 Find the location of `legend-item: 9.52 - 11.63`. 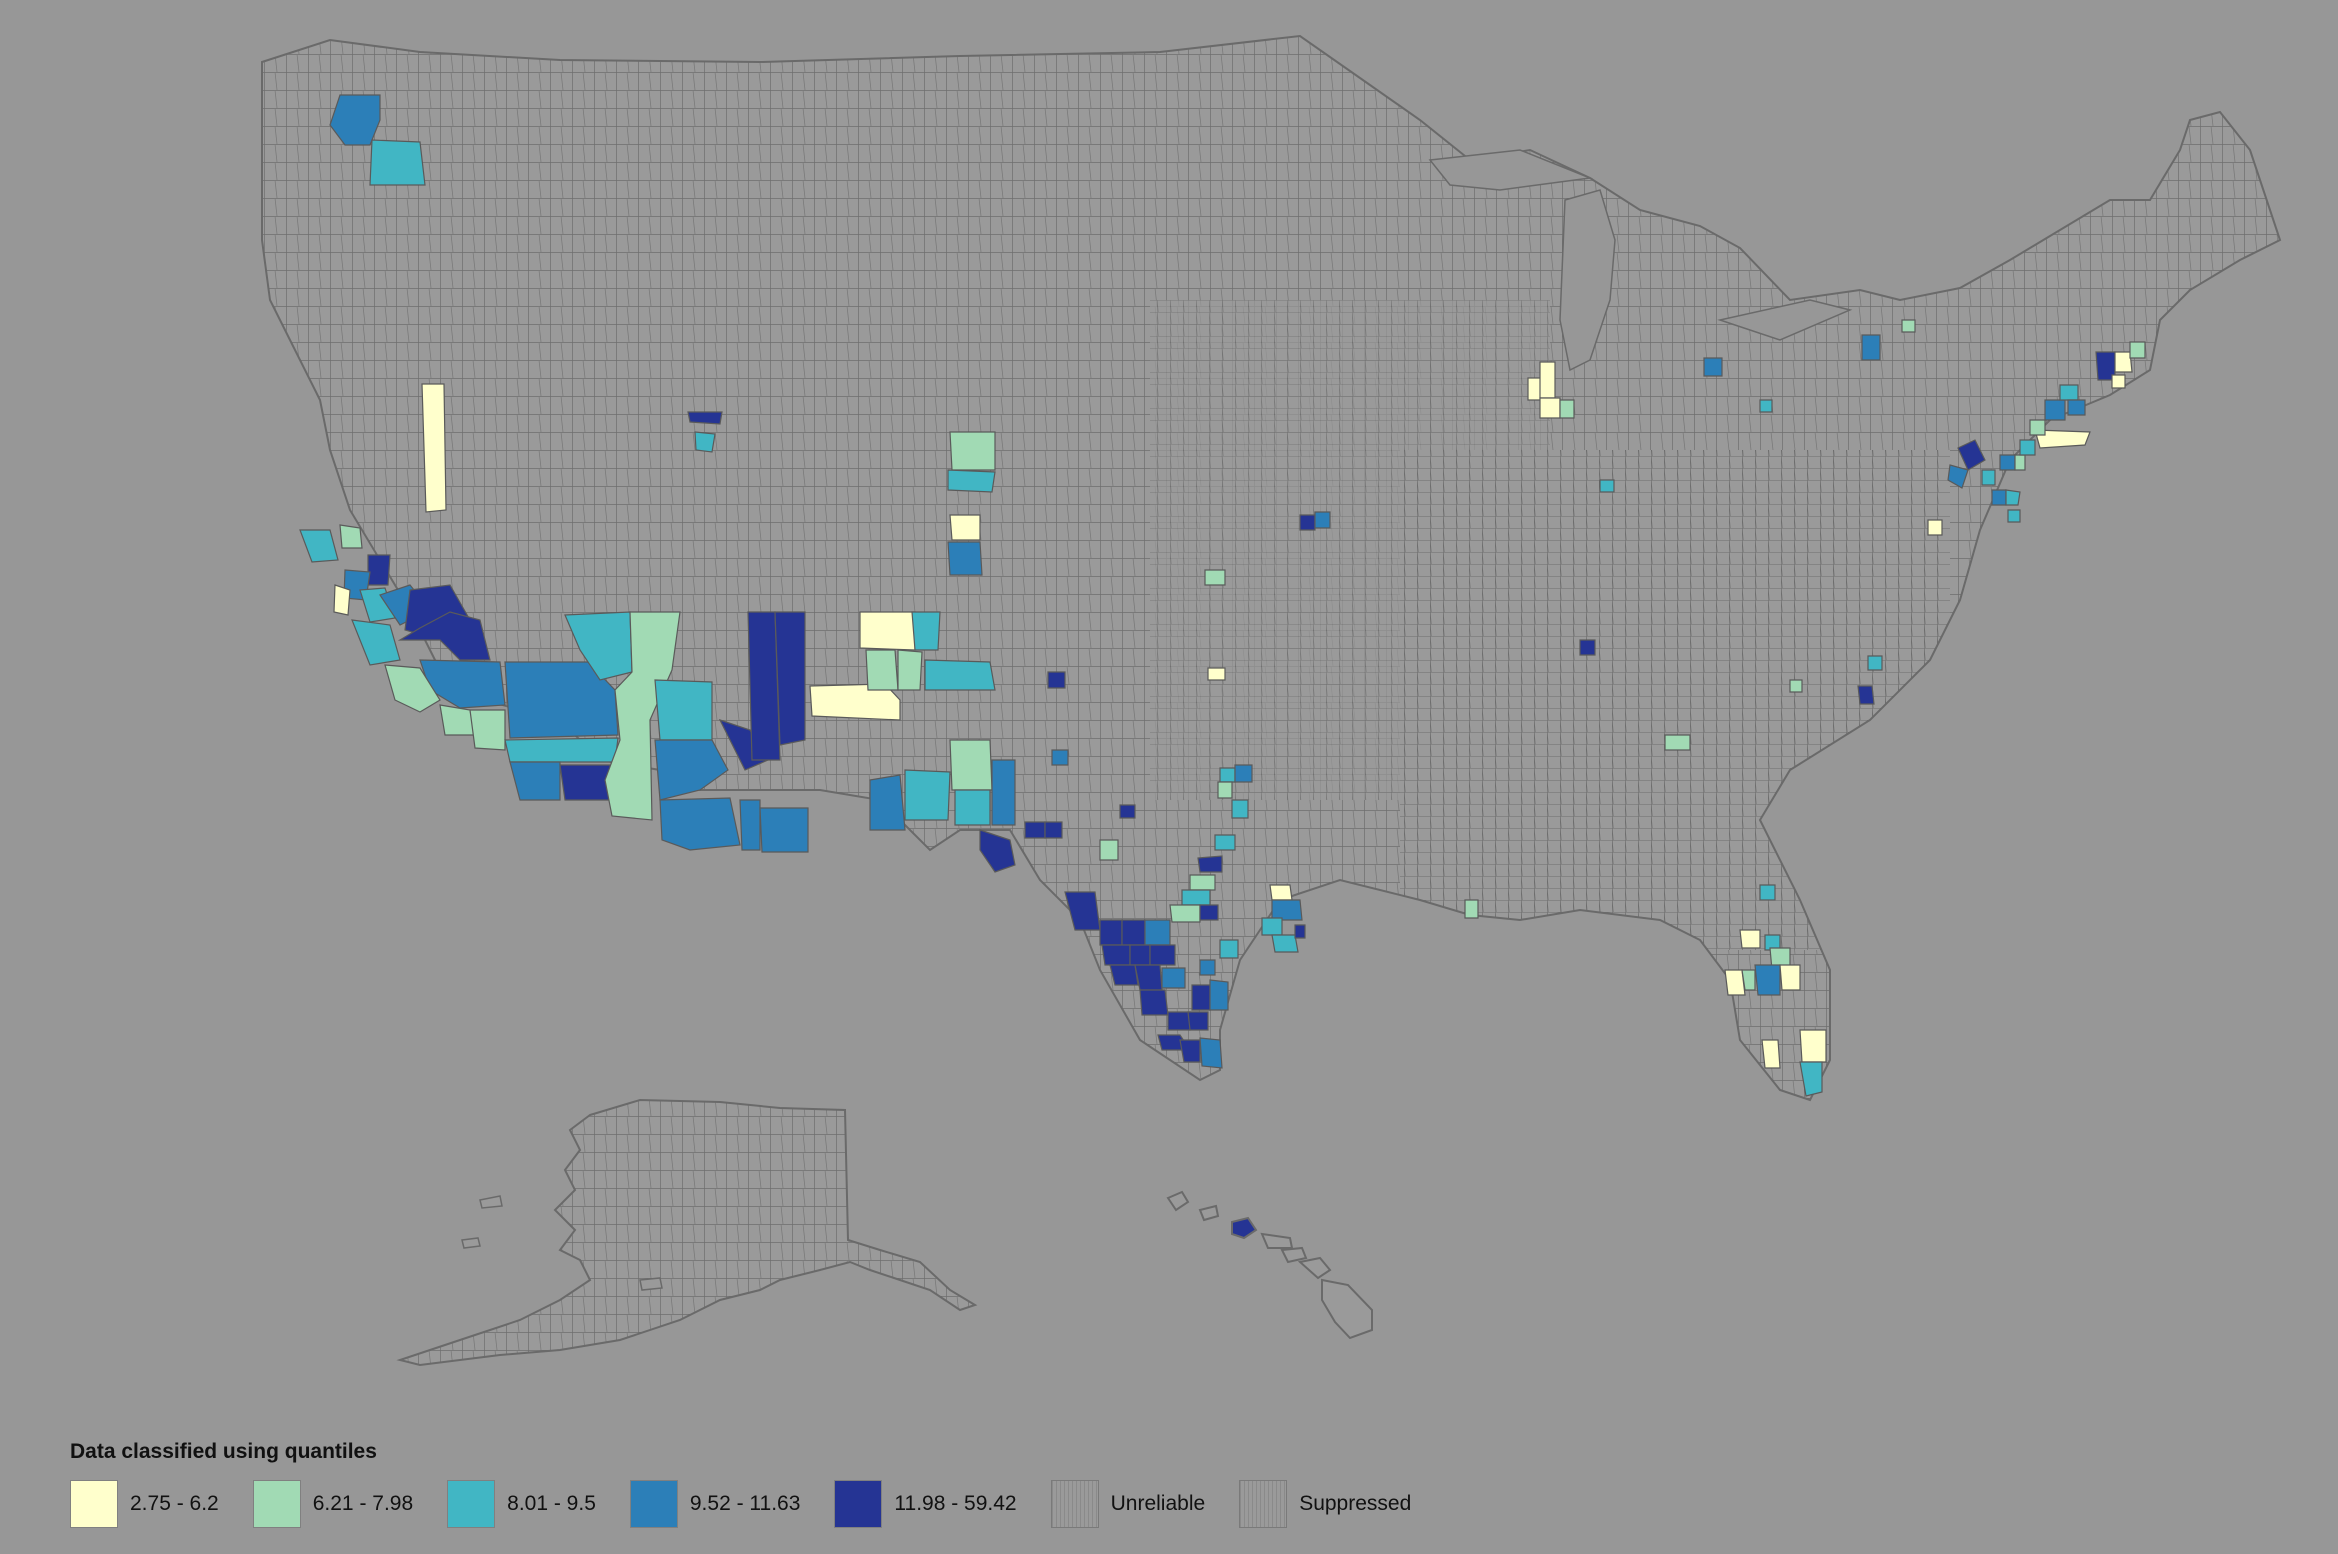

legend-item: 9.52 - 11.63 is located at coordinates (715, 1504).